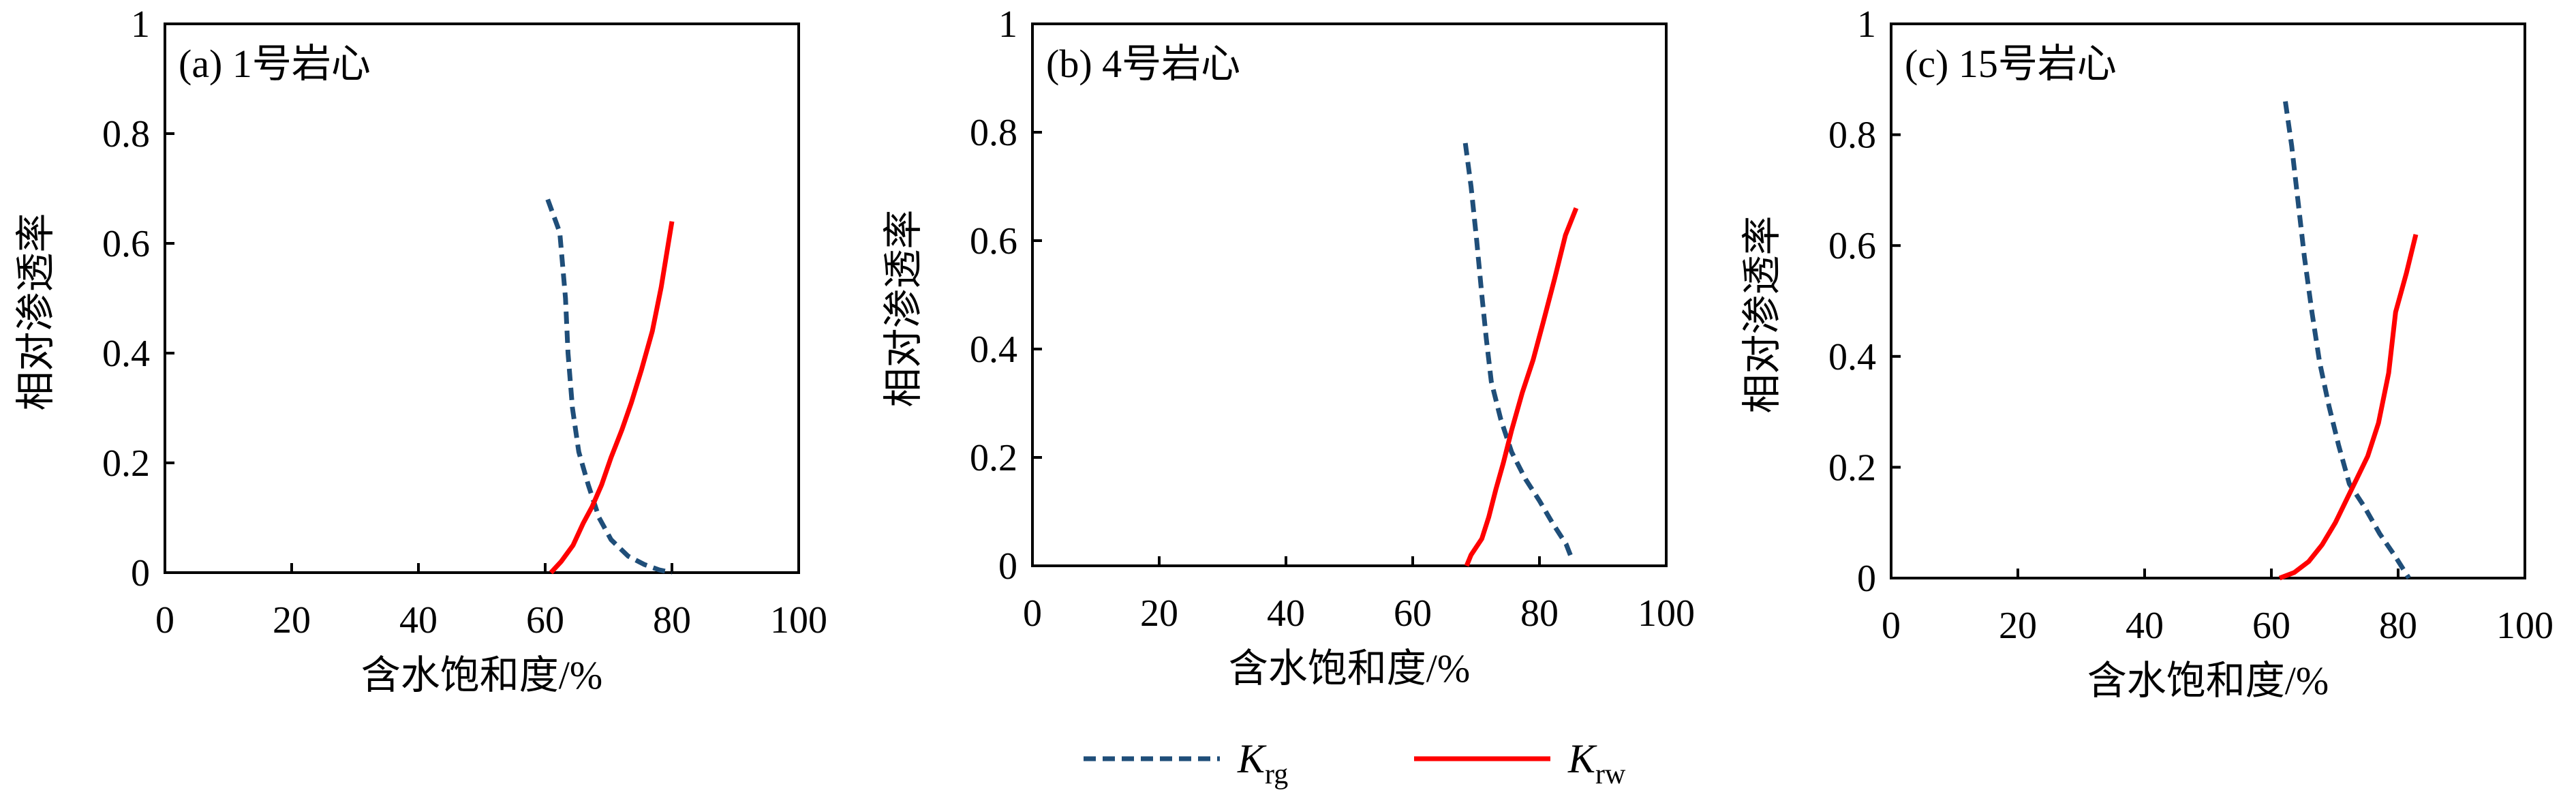 The height and width of the screenshot is (801, 2576). Describe the element at coordinates (275, 64) in the screenshot. I see `panel-label: (a) 1号岩心` at that location.